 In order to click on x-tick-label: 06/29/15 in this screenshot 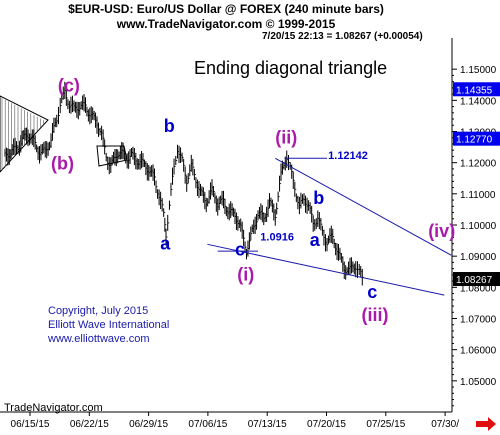, I will do `click(148, 424)`.